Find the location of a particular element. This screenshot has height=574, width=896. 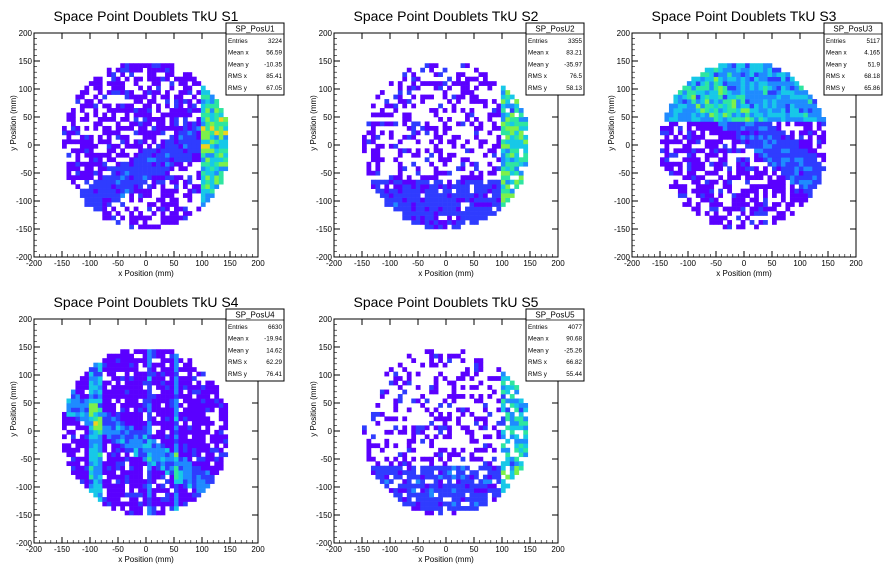

stats-row-value: 4.165 is located at coordinates (872, 53).